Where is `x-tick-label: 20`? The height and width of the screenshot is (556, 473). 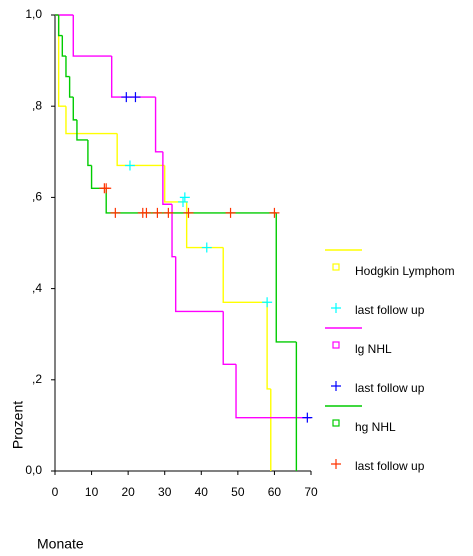 x-tick-label: 20 is located at coordinates (128, 492).